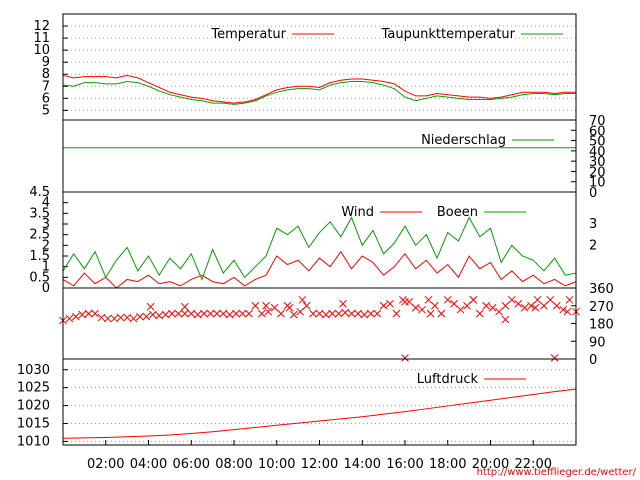 This screenshot has width=640, height=480. What do you see at coordinates (557, 472) in the screenshot?
I see `source-url: http://www.tiefflieger.de/wetter/` at bounding box center [557, 472].